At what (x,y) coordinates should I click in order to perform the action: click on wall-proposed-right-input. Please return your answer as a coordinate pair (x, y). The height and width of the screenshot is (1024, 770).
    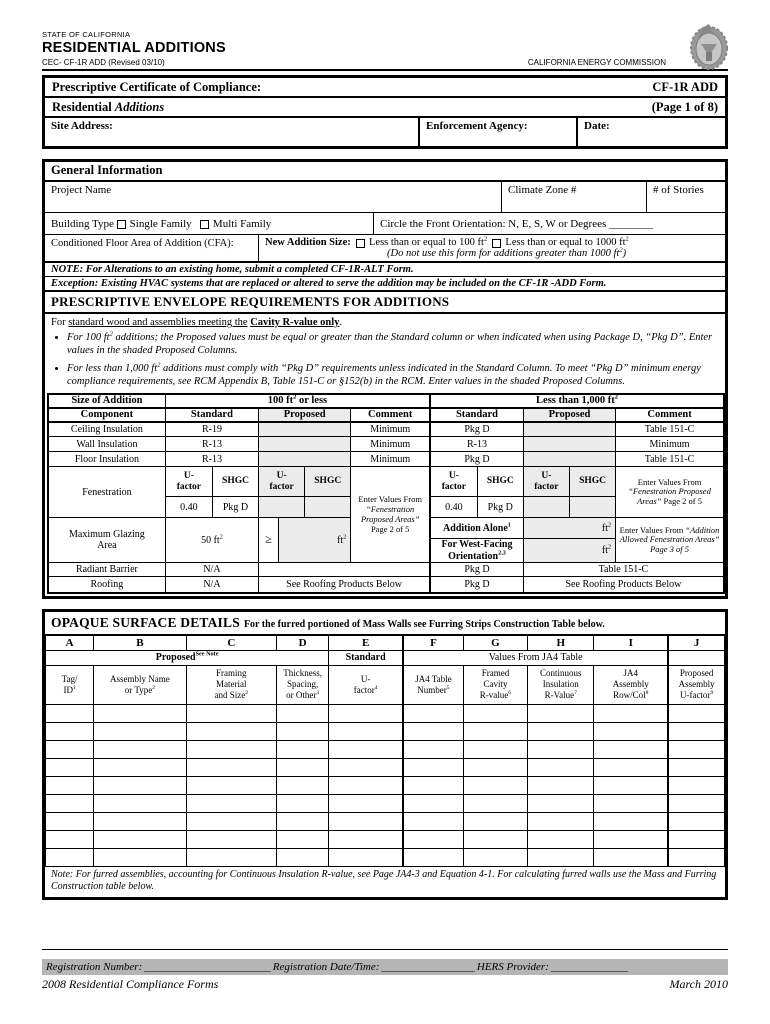
    Looking at the image, I should click on (569, 444).